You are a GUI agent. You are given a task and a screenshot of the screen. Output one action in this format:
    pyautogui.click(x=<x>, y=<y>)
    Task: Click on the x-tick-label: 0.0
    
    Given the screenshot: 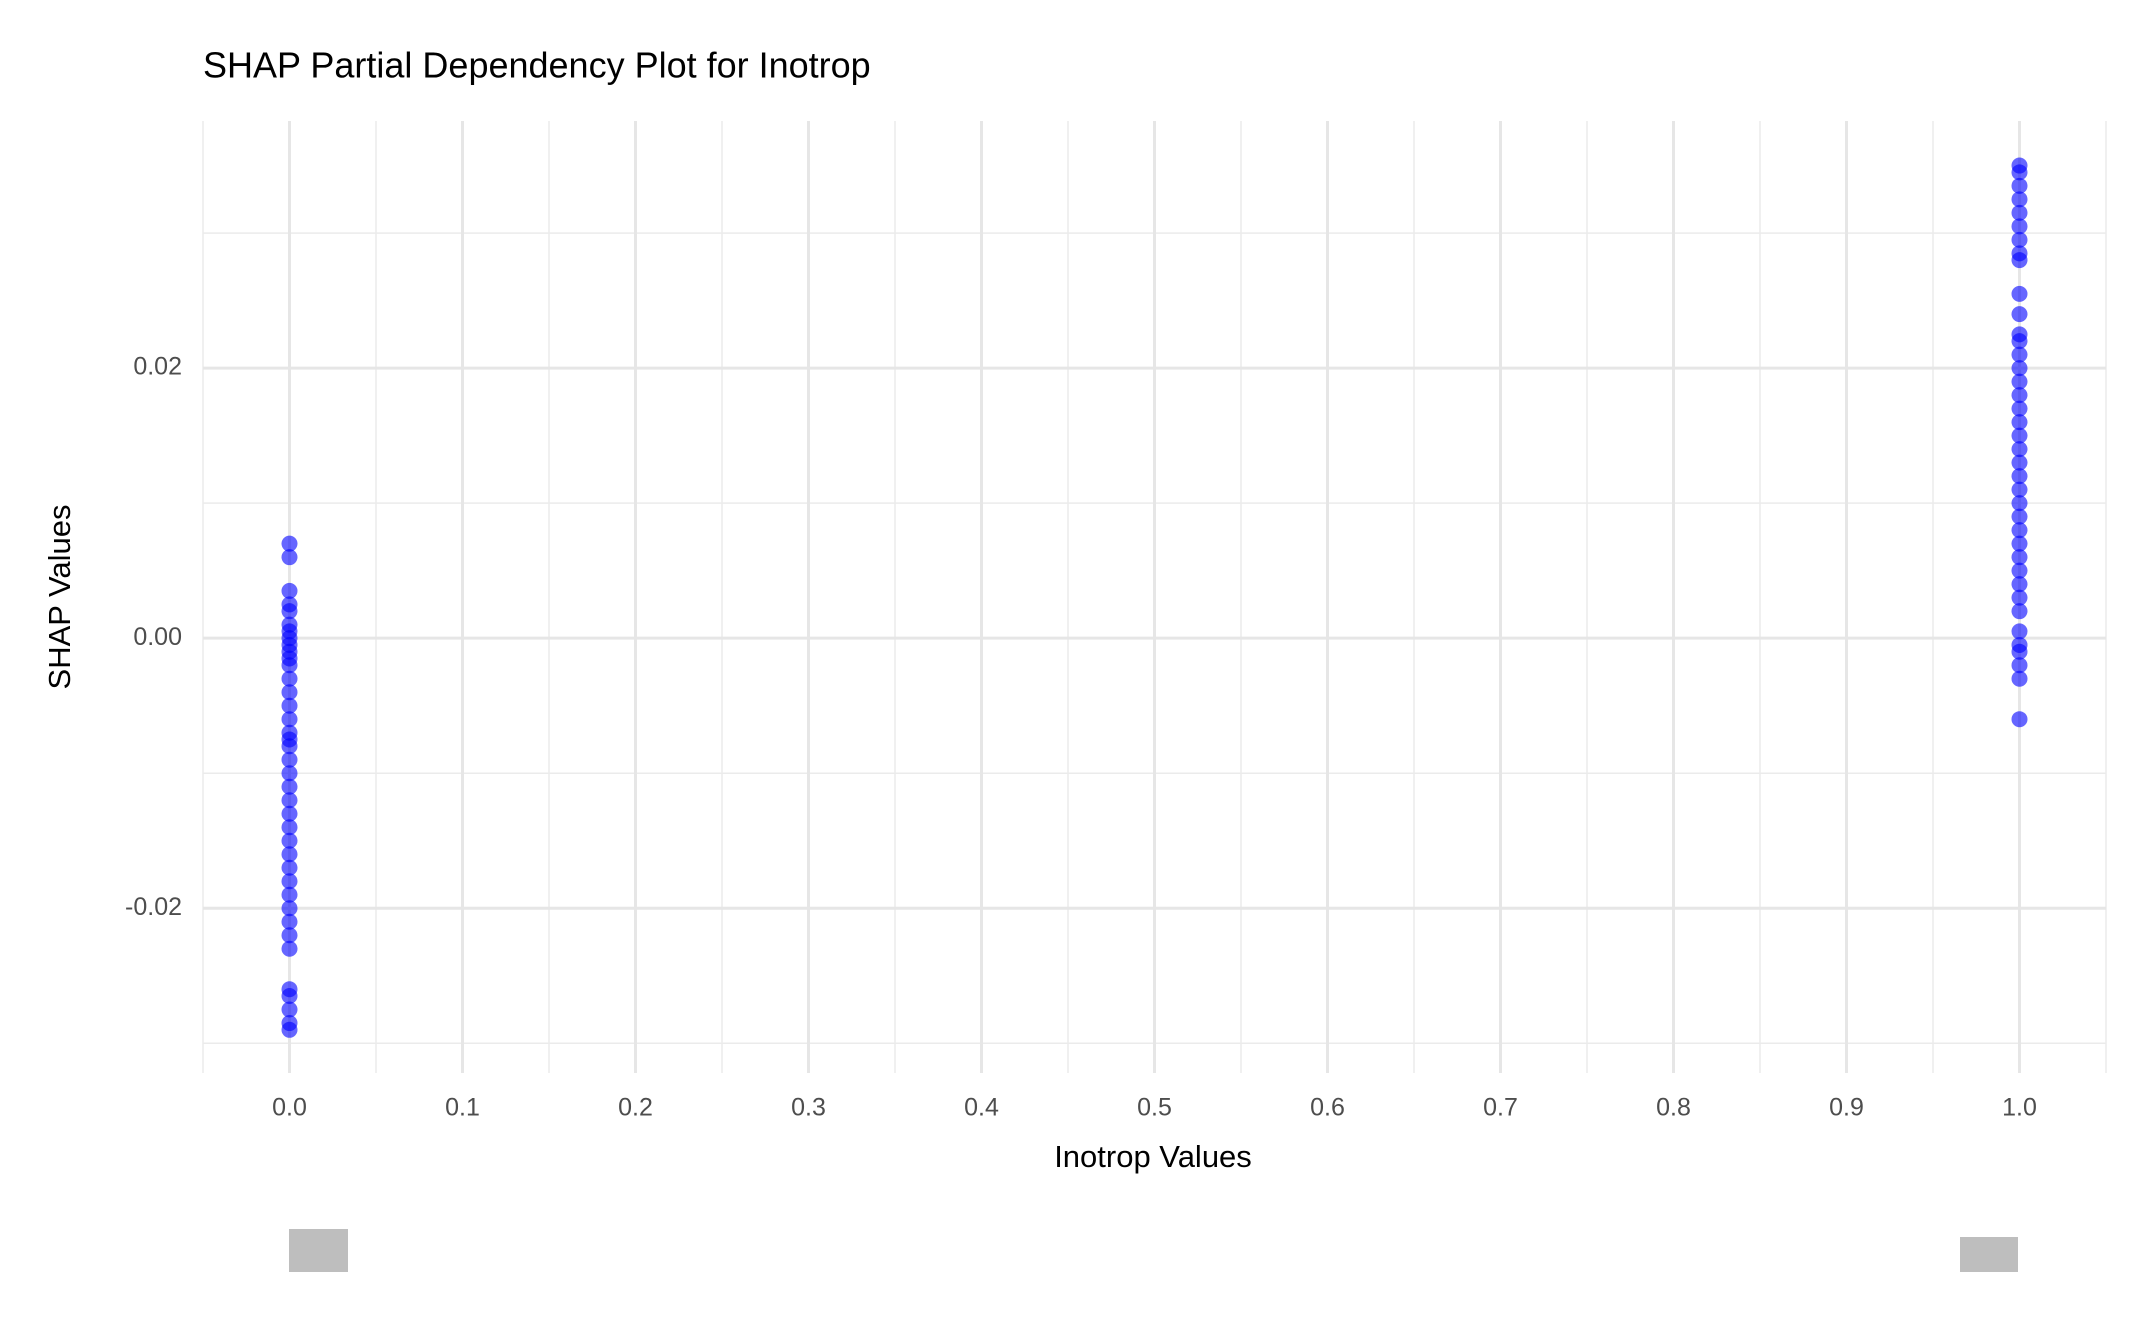 What is the action you would take?
    pyautogui.click(x=289, y=1108)
    